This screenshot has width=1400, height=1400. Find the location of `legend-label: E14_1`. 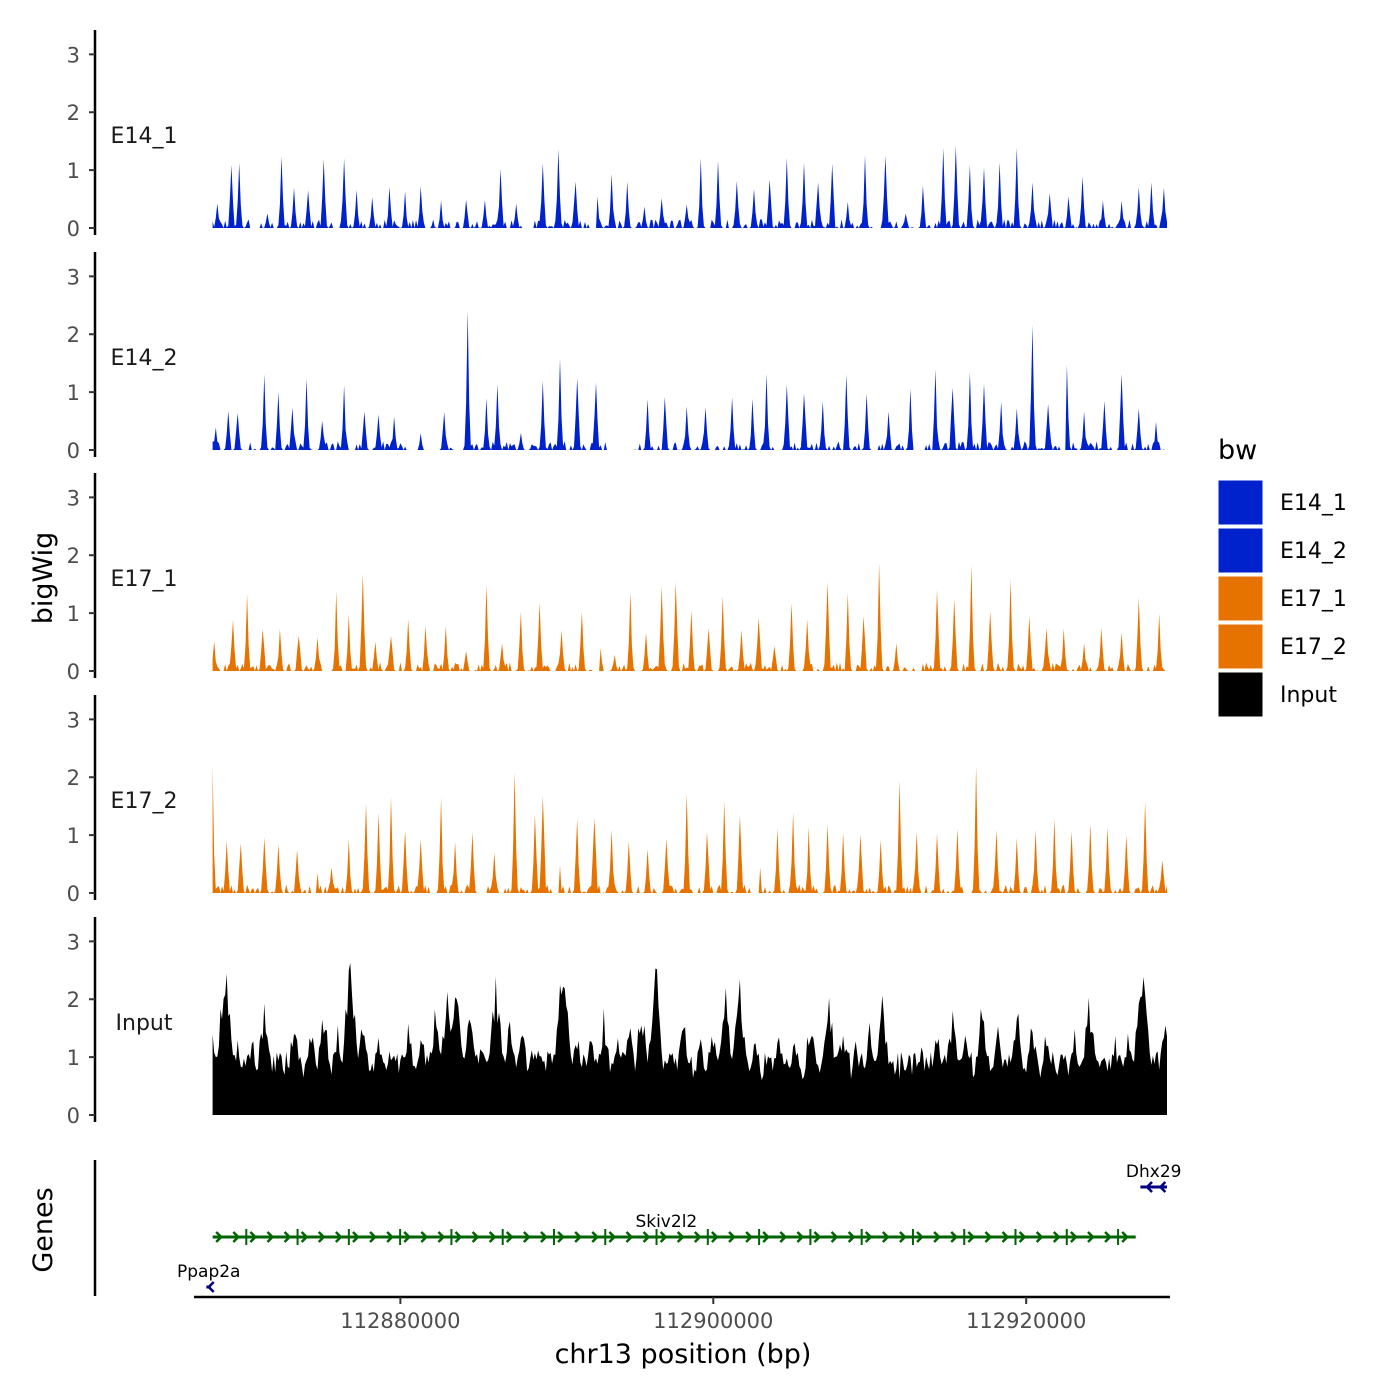

legend-label: E14_1 is located at coordinates (1313, 503).